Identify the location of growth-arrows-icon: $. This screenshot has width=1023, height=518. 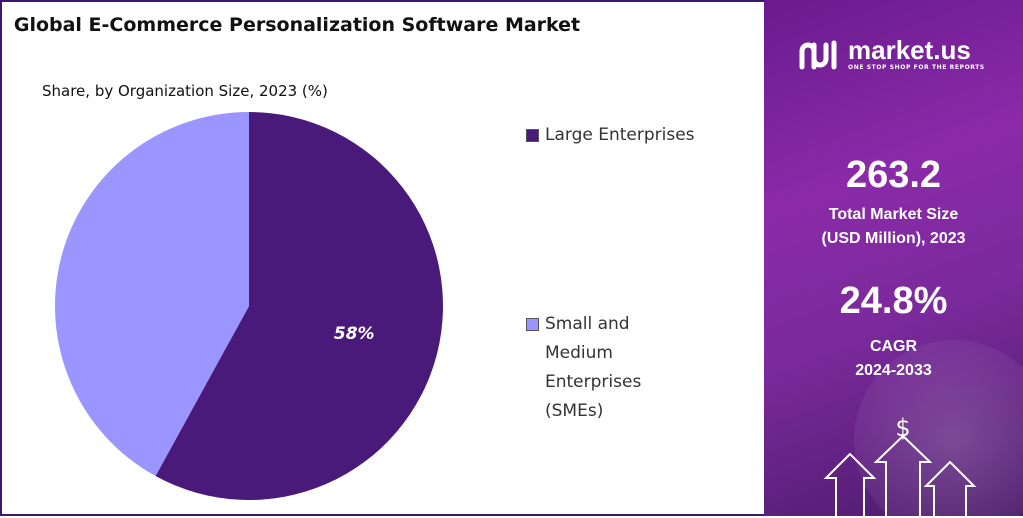
(900, 465).